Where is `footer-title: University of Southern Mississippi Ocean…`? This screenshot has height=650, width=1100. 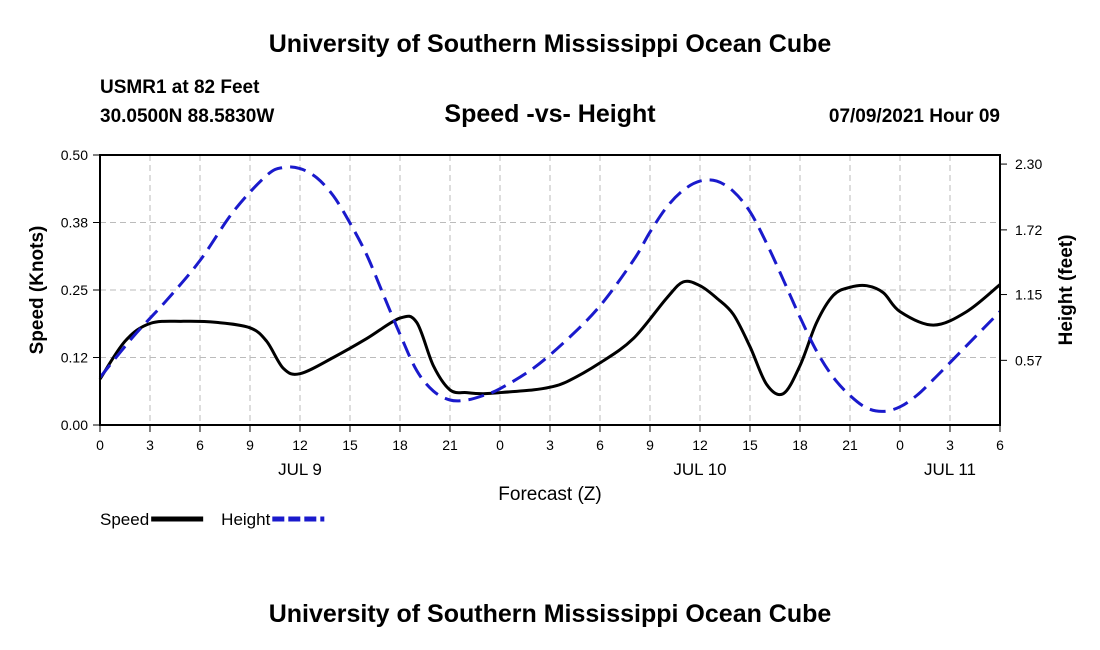
footer-title: University of Southern Mississippi Ocean… is located at coordinates (550, 614).